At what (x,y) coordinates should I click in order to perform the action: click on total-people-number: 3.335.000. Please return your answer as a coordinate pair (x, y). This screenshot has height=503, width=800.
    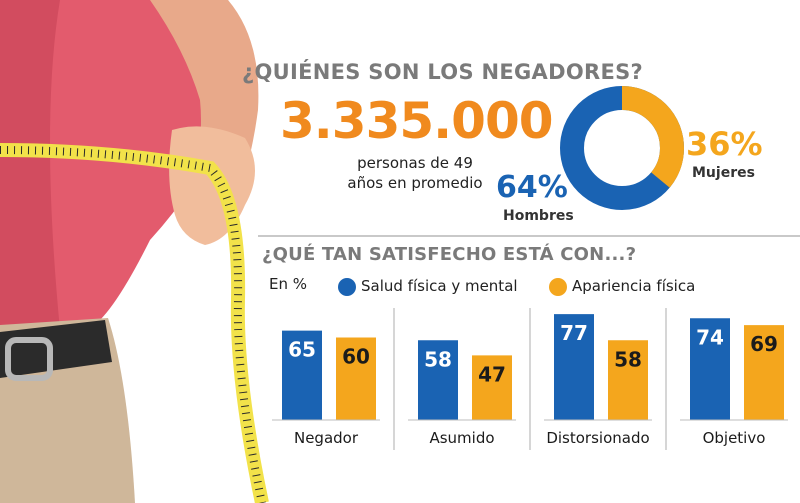
    Looking at the image, I should click on (417, 121).